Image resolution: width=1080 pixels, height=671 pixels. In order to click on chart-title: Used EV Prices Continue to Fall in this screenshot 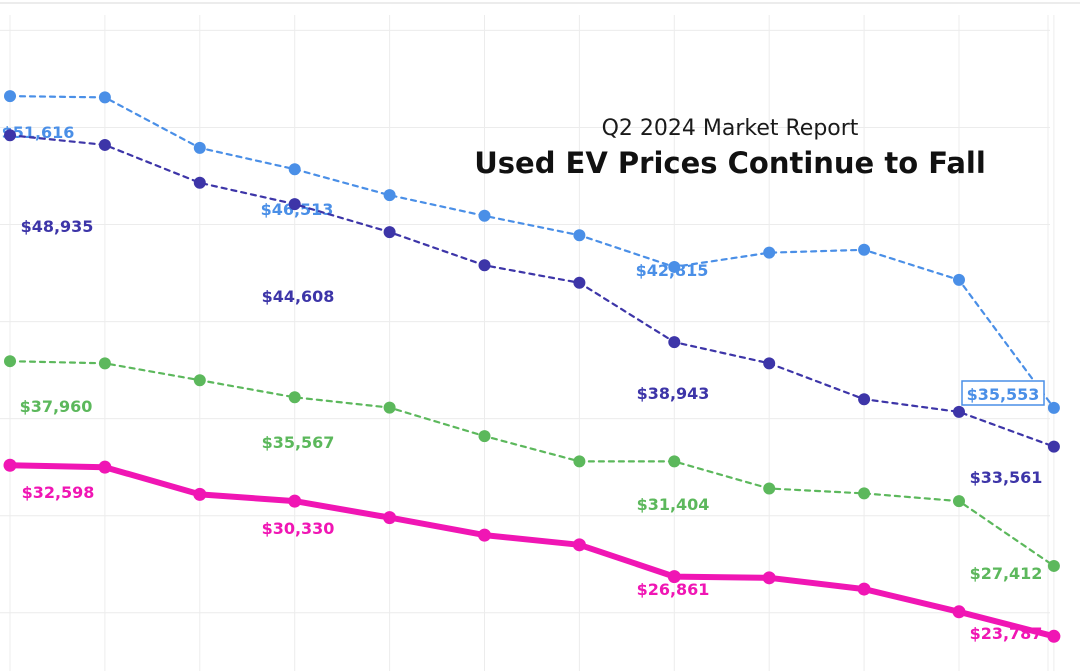, I will do `click(730, 163)`.